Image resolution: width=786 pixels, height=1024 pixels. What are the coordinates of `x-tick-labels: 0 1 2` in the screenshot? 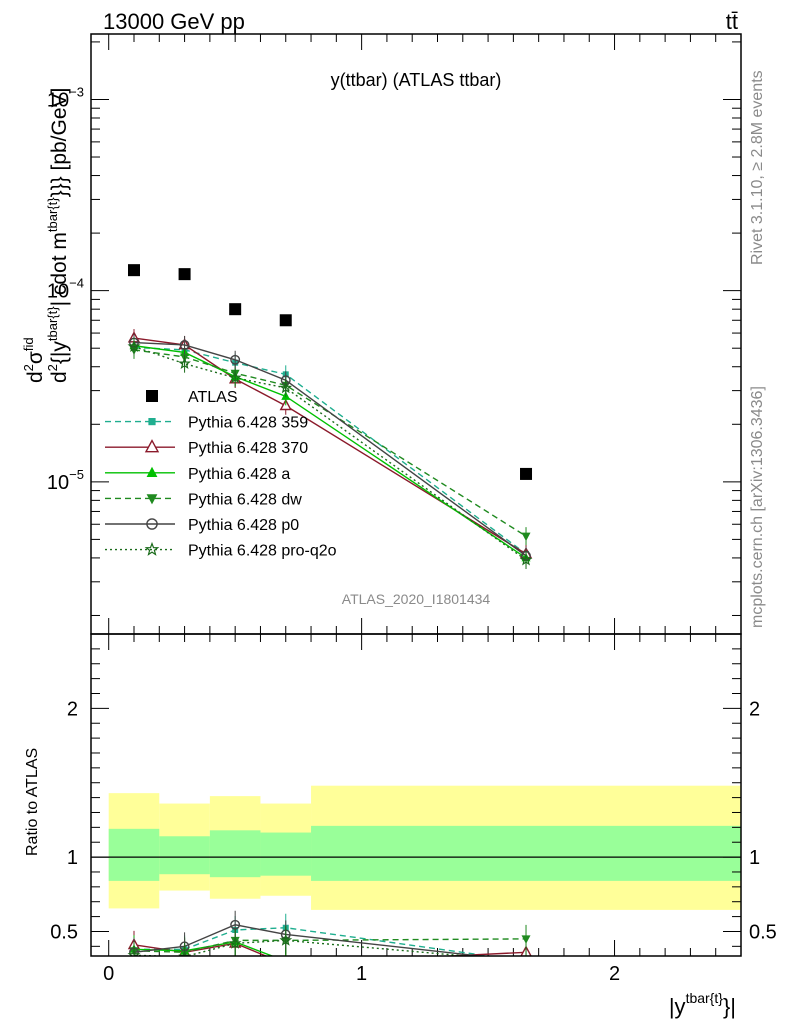 It's located at (361, 974).